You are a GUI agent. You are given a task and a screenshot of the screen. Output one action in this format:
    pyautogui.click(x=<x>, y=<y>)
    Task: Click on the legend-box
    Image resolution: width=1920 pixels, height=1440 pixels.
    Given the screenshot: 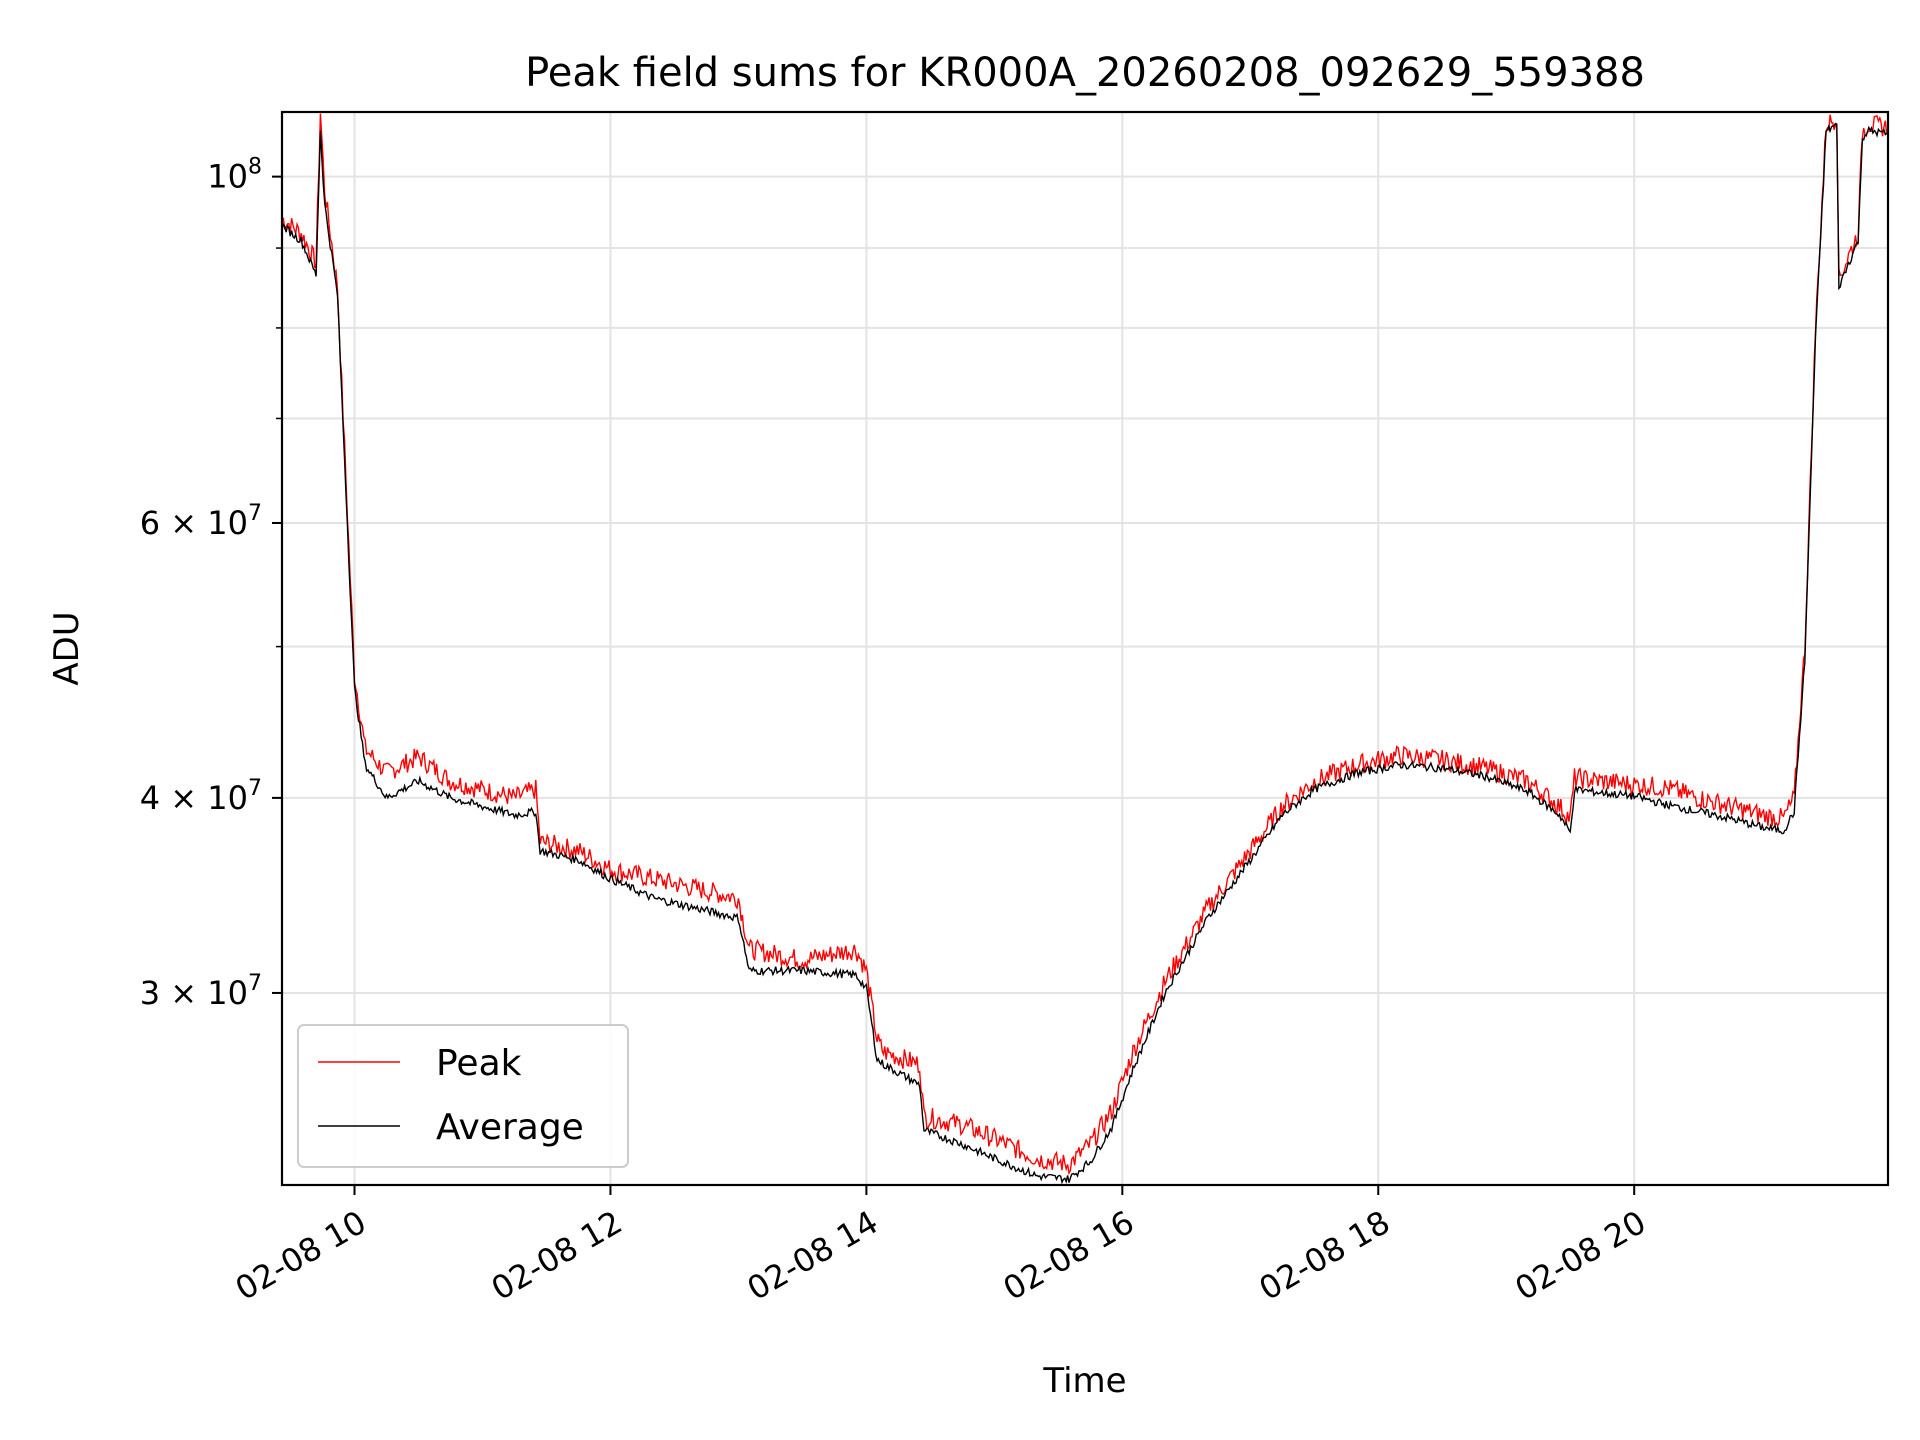 What is the action you would take?
    pyautogui.click(x=463, y=1096)
    